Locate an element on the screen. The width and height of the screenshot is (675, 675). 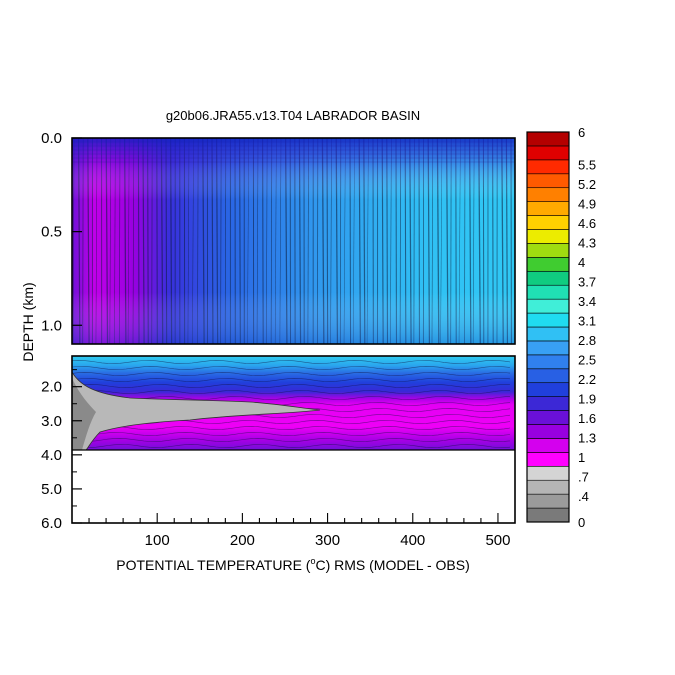
x-tick-label: 300 is located at coordinates (327, 540).